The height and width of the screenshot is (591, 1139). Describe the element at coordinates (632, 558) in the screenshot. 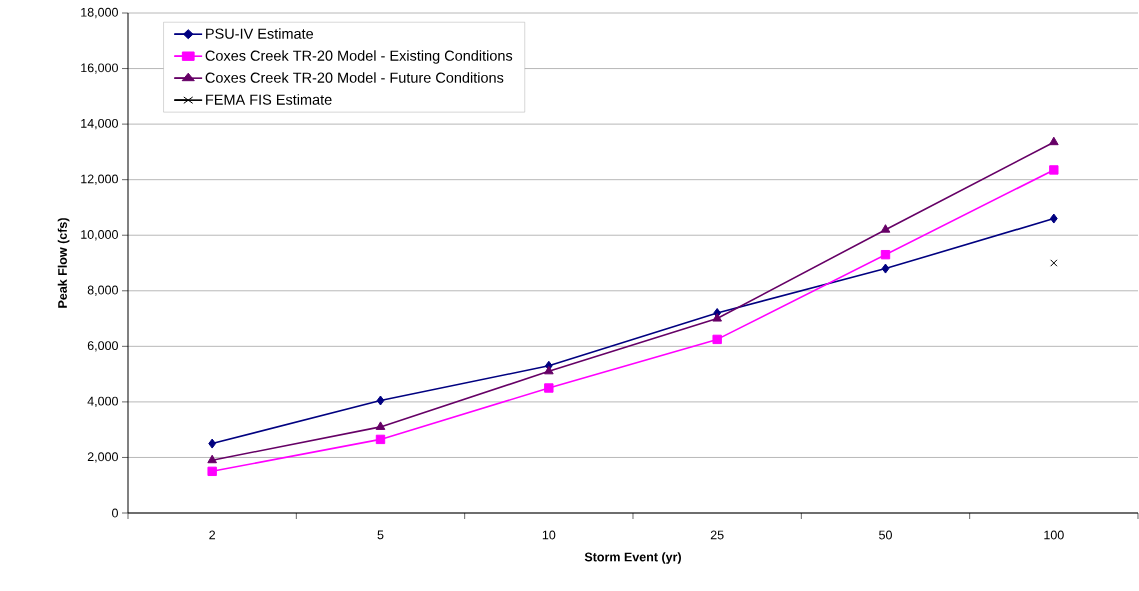

I see `x-axis-title: Storm Event (yr)` at that location.